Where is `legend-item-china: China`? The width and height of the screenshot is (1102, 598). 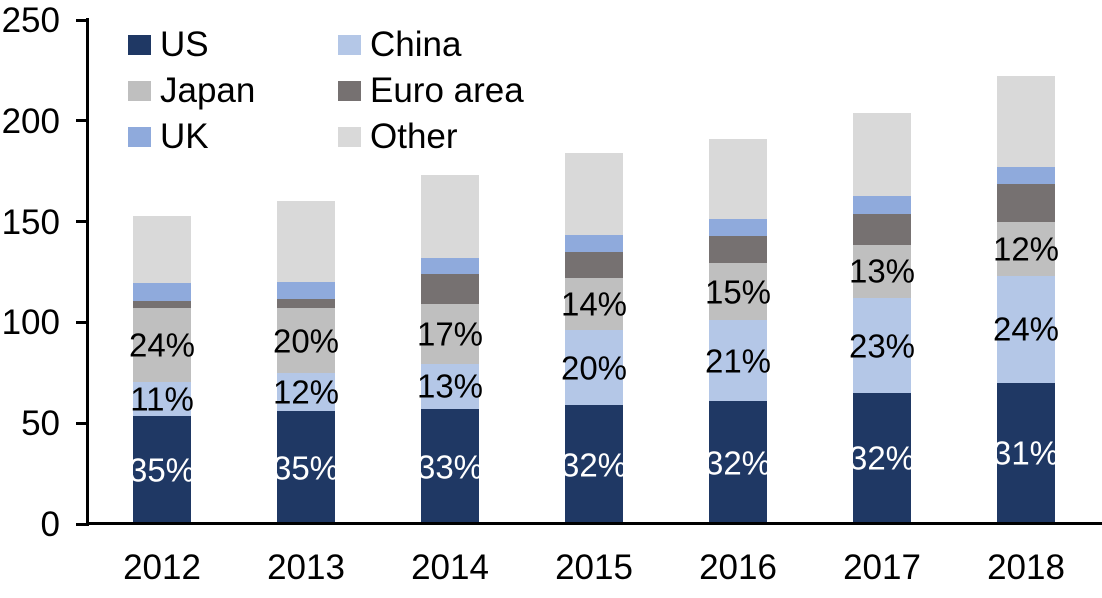
legend-item-china: China is located at coordinates (443, 45).